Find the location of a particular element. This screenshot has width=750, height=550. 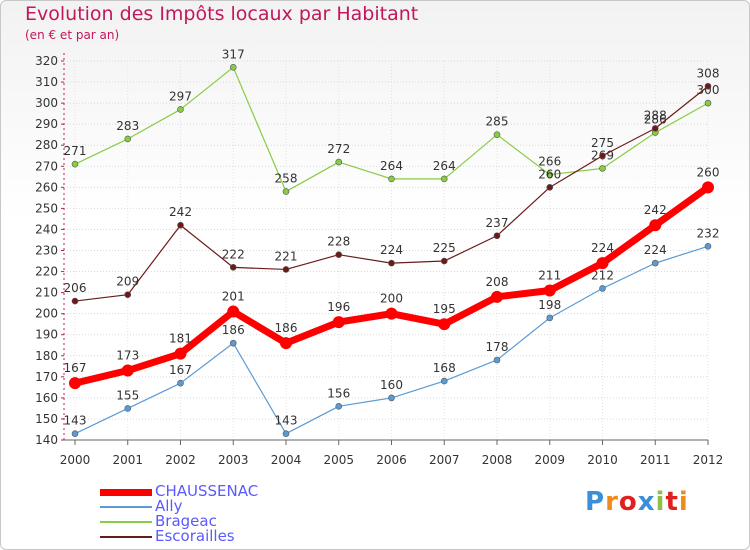

data-label: 209 is located at coordinates (127, 282).